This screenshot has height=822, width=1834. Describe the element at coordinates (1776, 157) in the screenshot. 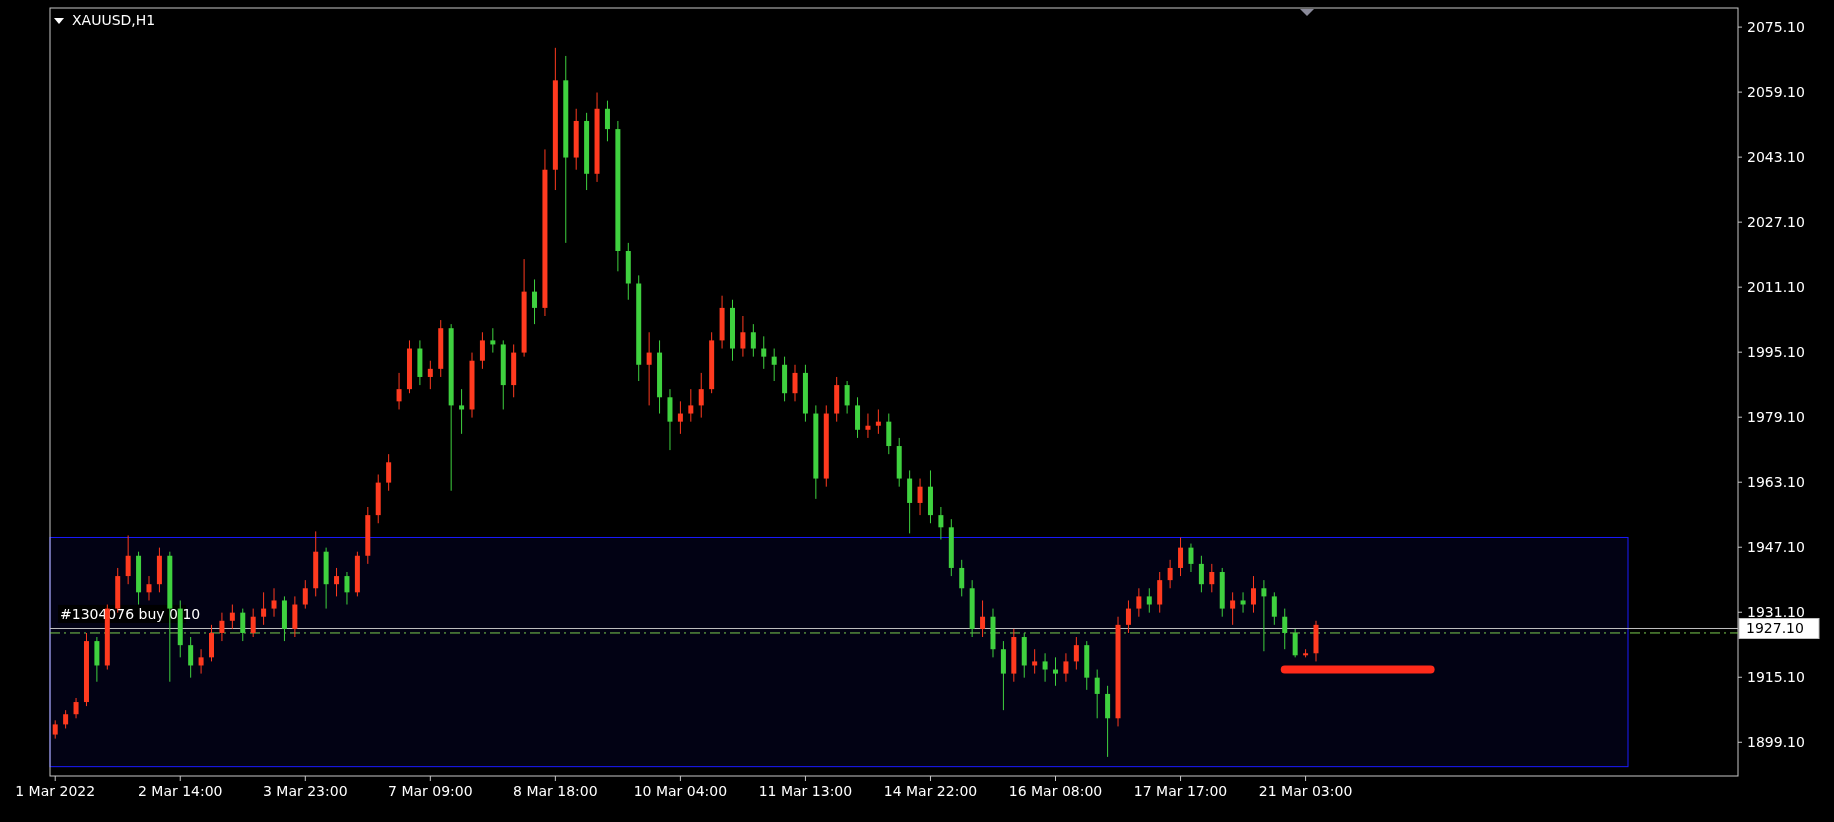

I see `y-tick-label: 2043.10` at that location.